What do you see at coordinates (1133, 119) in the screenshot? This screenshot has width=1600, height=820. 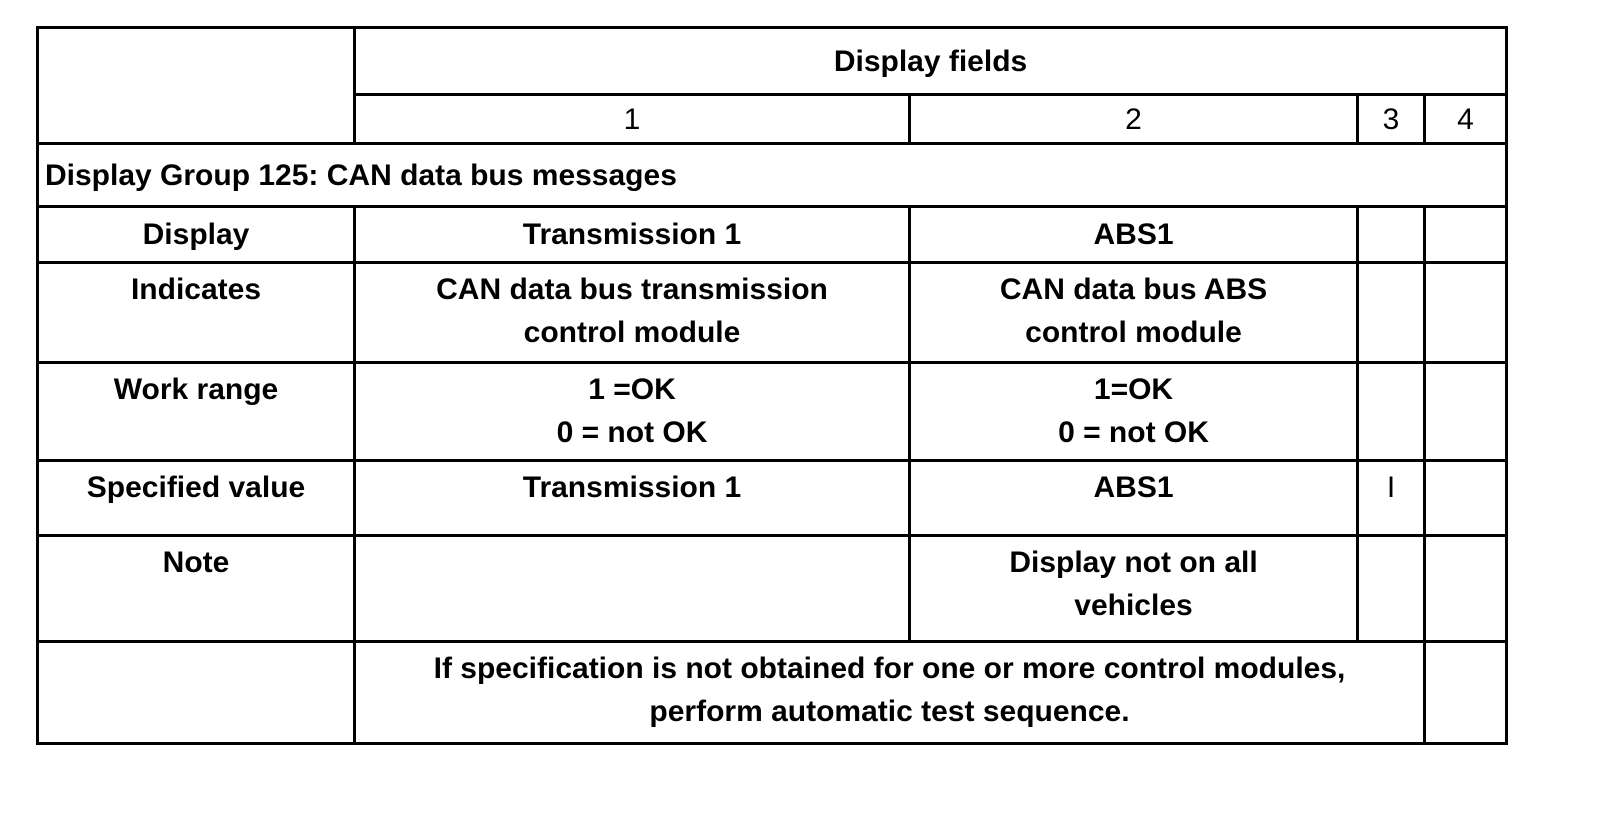 I see `field-number-2: 2` at bounding box center [1133, 119].